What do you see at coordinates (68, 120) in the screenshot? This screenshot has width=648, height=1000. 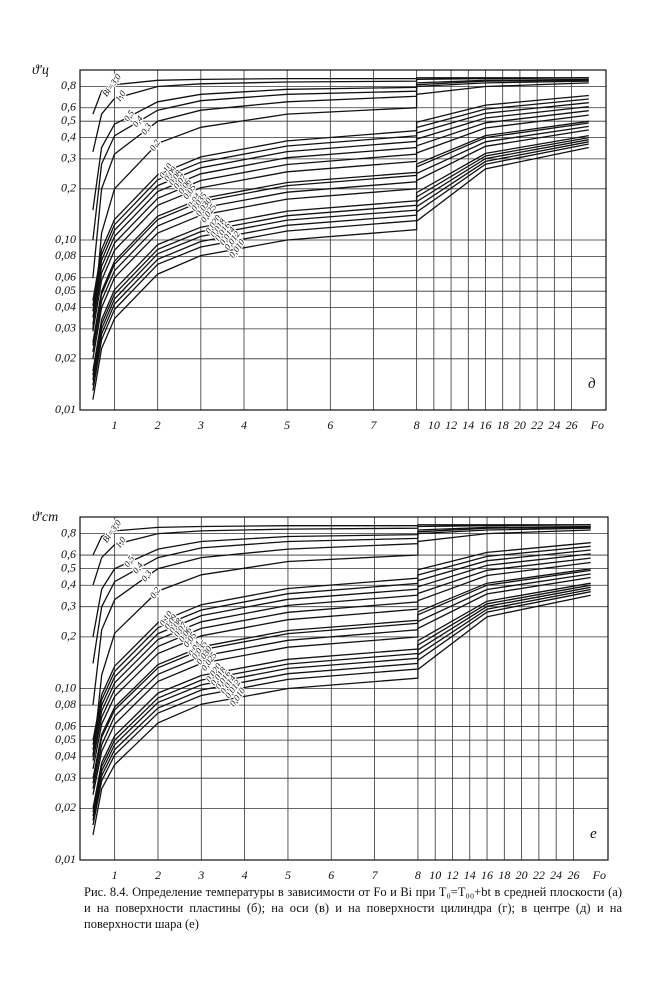 I see `y-tick-label: 0,5` at bounding box center [68, 120].